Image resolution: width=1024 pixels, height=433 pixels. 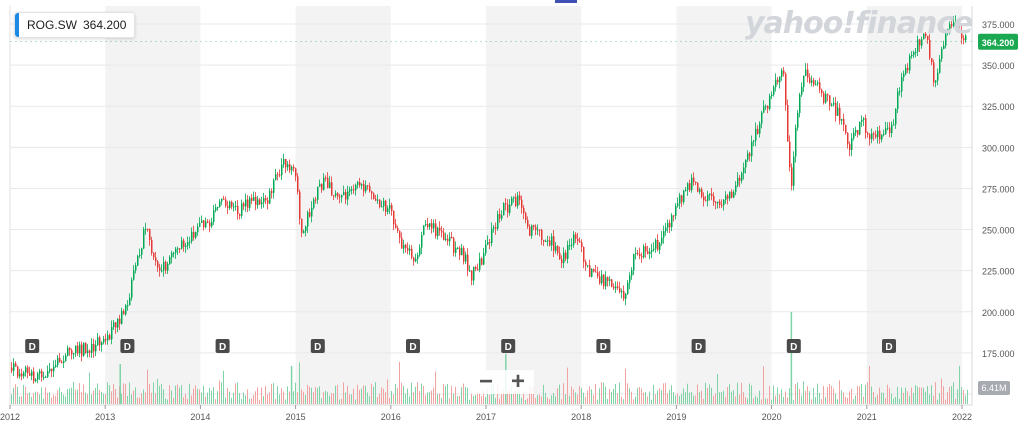 What do you see at coordinates (998, 25) in the screenshot?
I see `y-tick-label: 375.000` at bounding box center [998, 25].